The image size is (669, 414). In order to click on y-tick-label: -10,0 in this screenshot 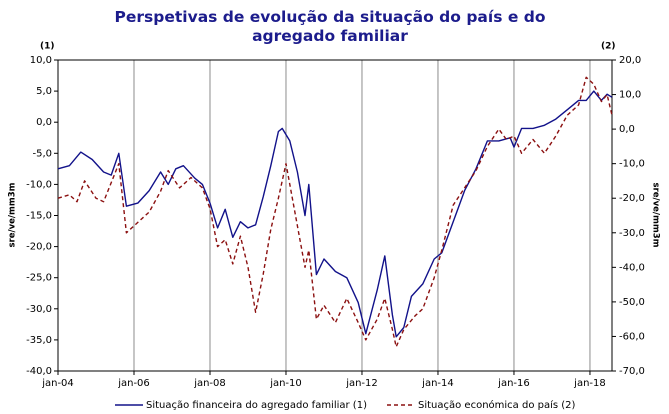, I will do `click(39, 184)`.